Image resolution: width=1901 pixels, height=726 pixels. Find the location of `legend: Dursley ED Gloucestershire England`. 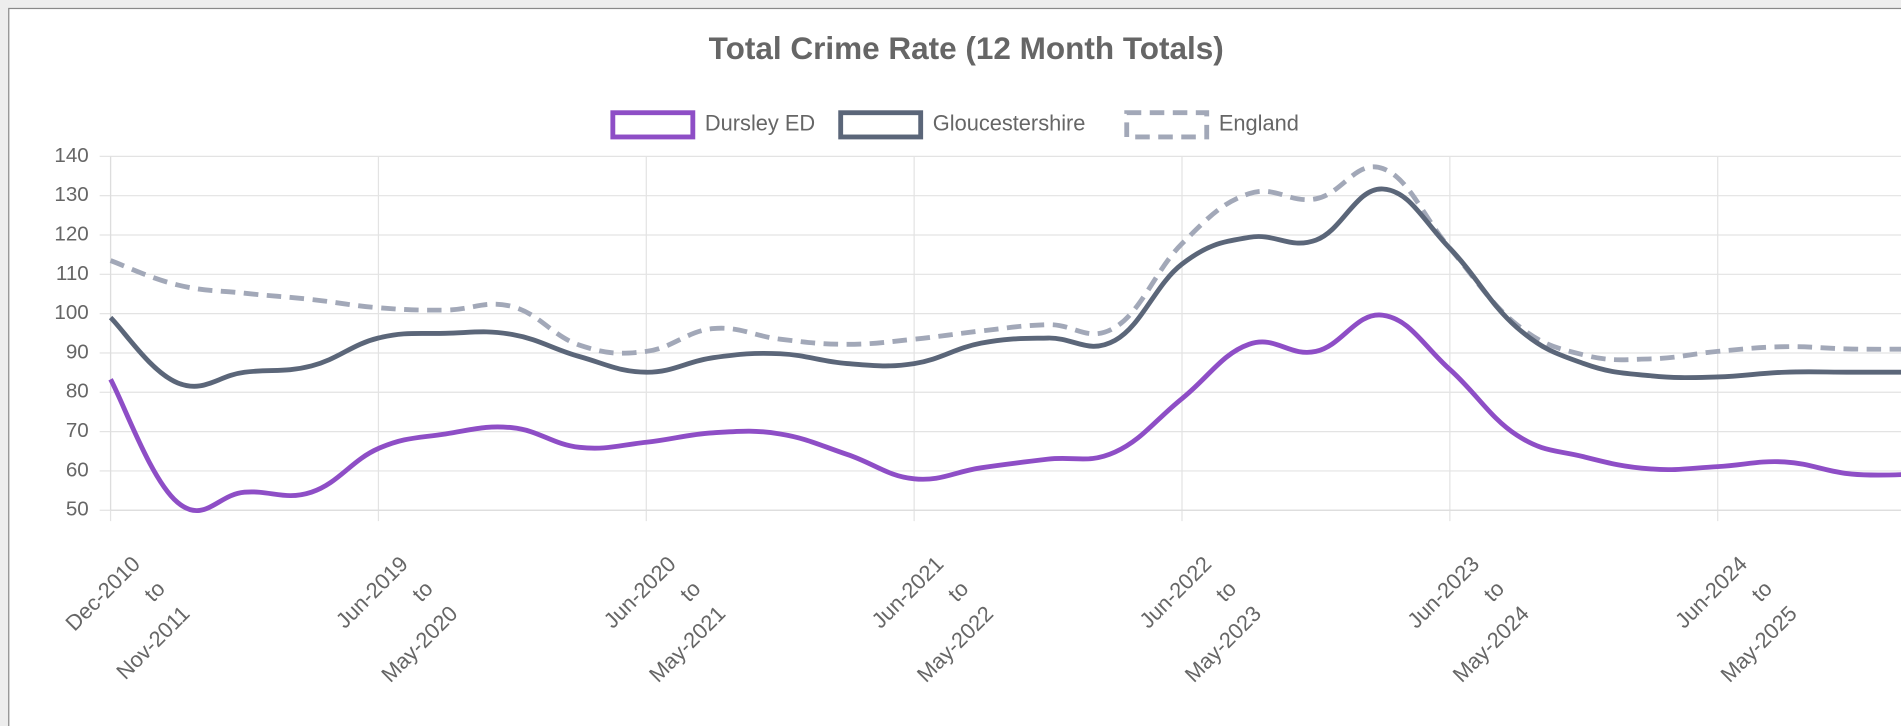

legend: Dursley ED Gloucestershire England is located at coordinates (954, 125).